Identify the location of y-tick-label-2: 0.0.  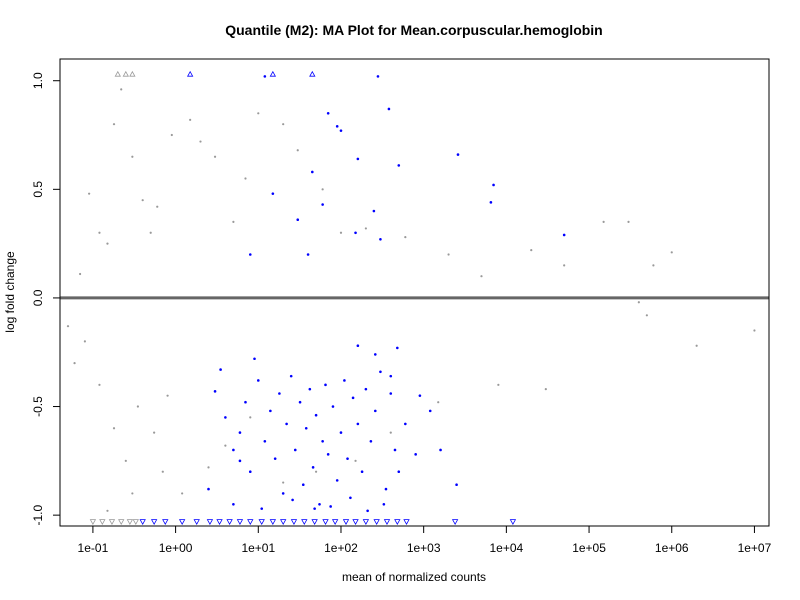
(38, 297).